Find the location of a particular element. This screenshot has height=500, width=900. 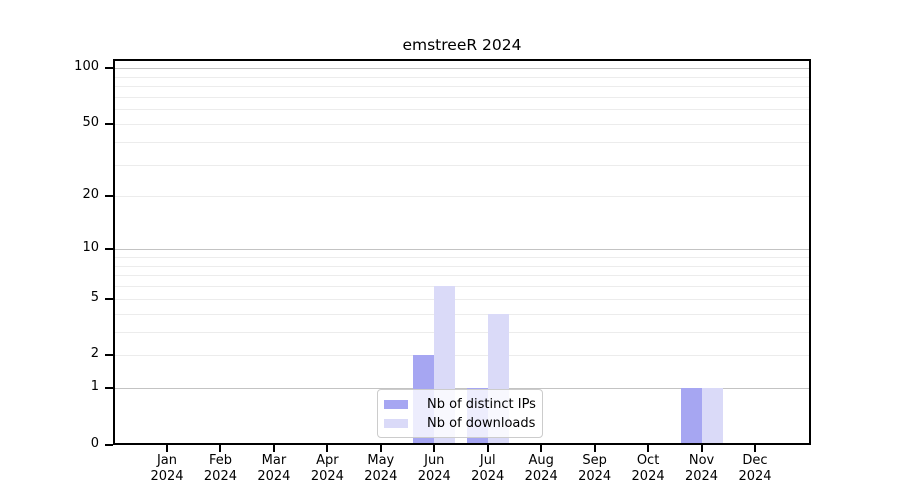

x-tick-label: Feb 2024 is located at coordinates (220, 468).